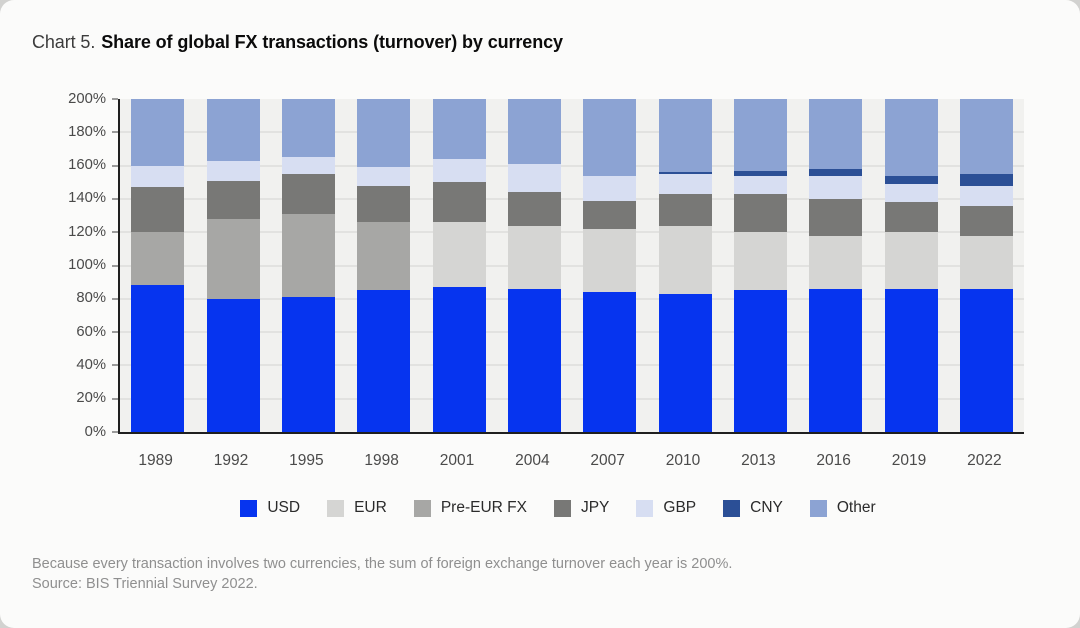 The height and width of the screenshot is (628, 1080). Describe the element at coordinates (760, 213) in the screenshot. I see `segment-jpy-2013` at that location.